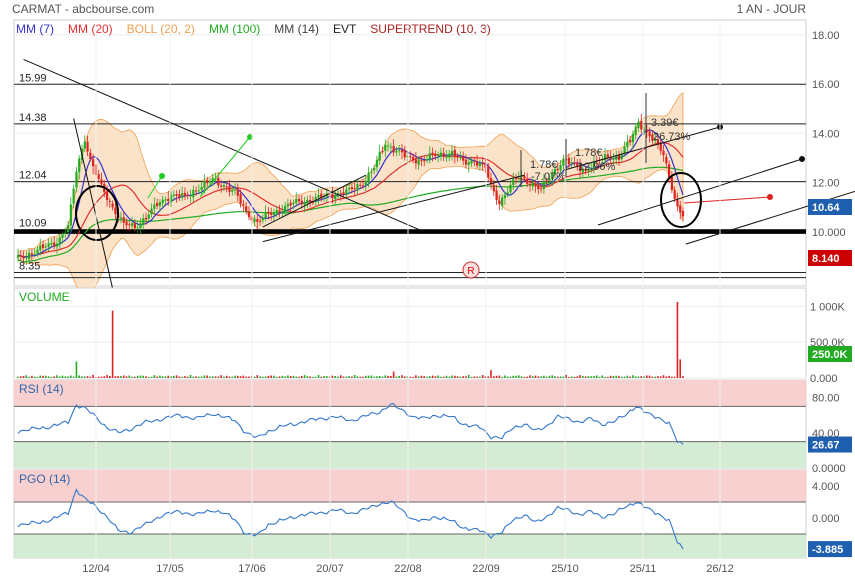 Image resolution: width=855 pixels, height=580 pixels. I want to click on period-label: 1 AN - JOUR, so click(772, 9).